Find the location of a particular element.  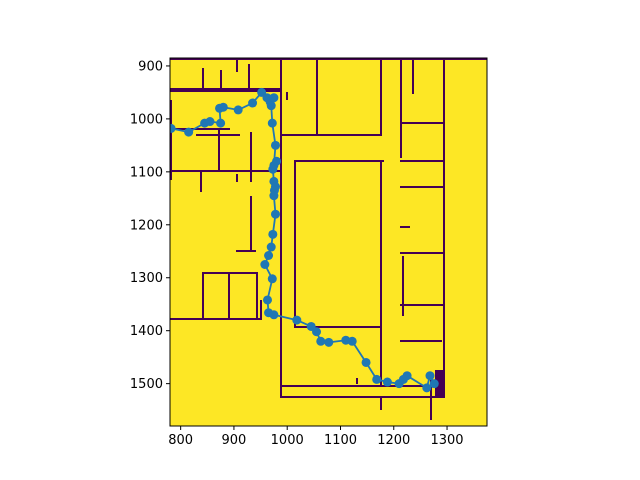

y-tick-label: 1400 is located at coordinates (146, 331).